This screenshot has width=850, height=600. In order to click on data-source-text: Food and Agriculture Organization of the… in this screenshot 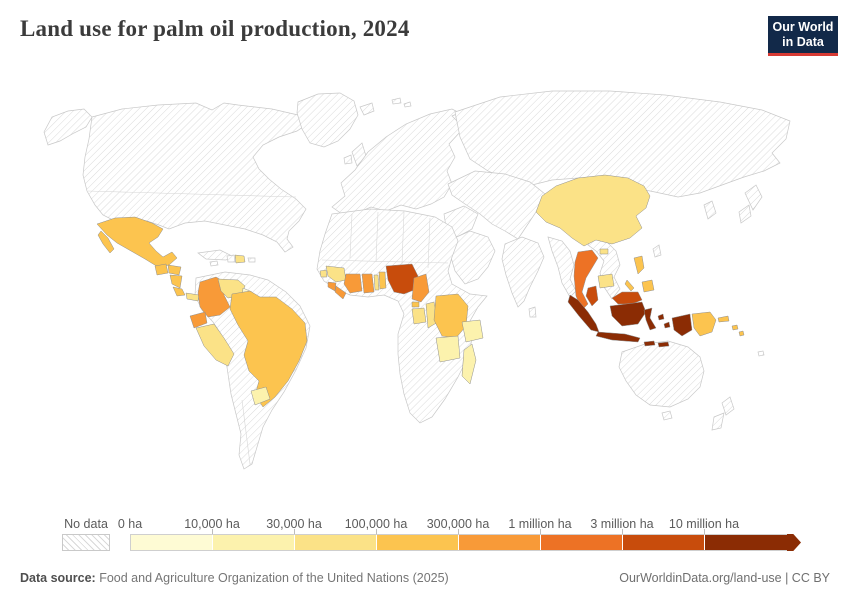, I will do `click(272, 578)`.